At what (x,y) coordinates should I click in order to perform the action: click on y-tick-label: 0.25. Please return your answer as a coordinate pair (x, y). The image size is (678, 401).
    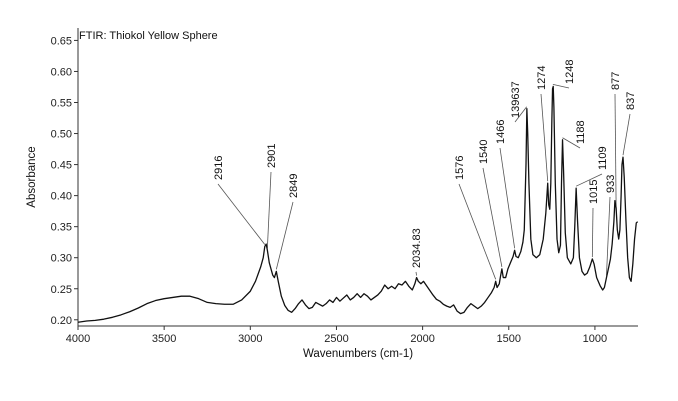
    Looking at the image, I should click on (61, 290).